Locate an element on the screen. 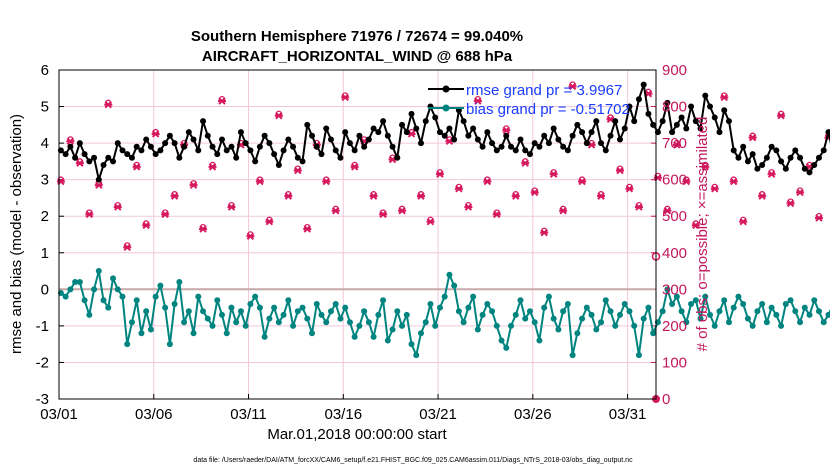  legend-rmse-label: rmse grand pr = 3.9967 is located at coordinates (544, 90).